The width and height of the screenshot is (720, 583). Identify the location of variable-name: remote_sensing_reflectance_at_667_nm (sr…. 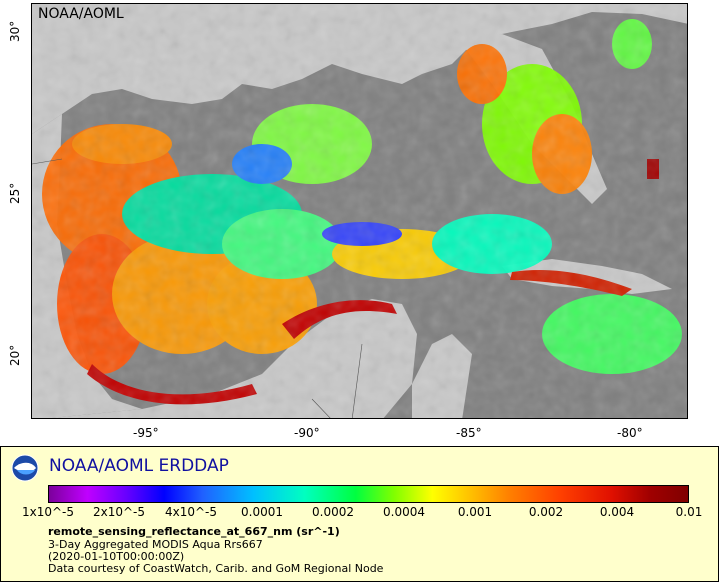
(194, 531).